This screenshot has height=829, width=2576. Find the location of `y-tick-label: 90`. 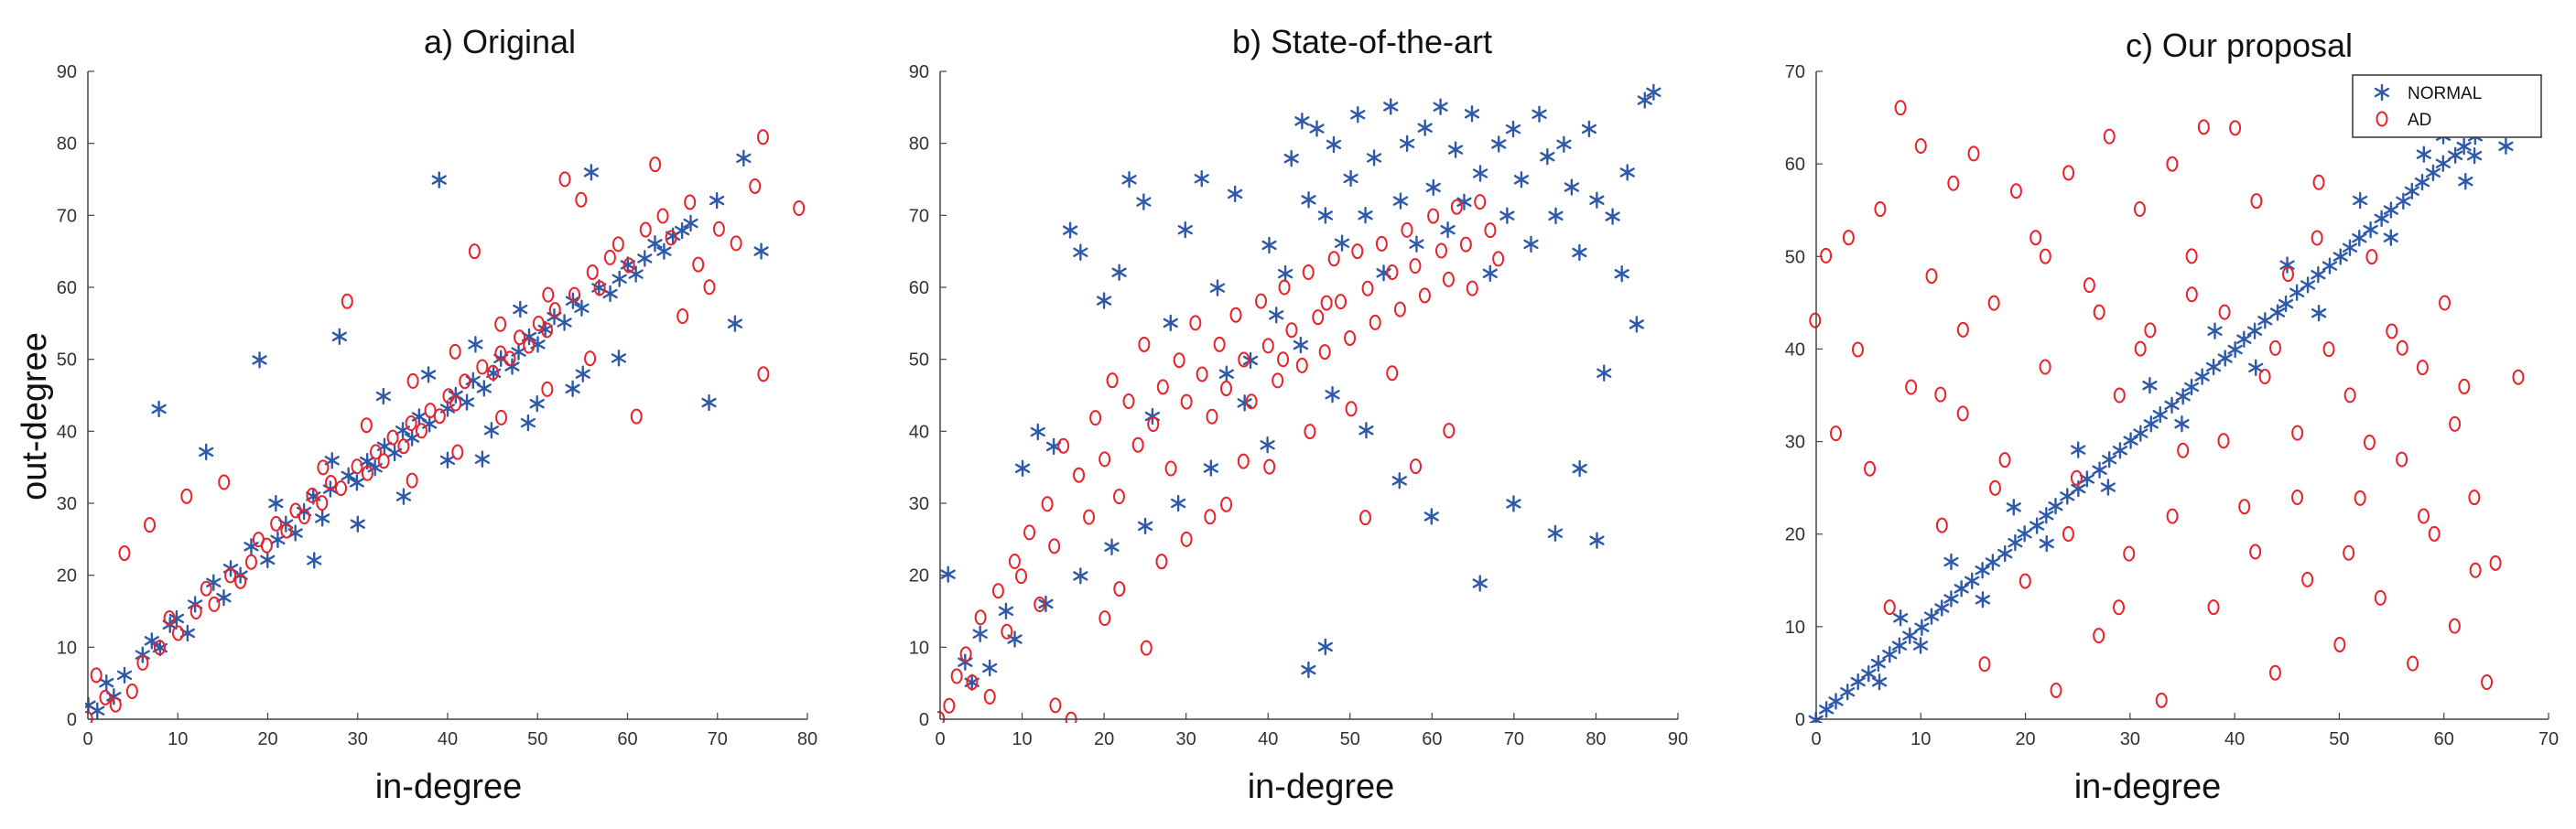

y-tick-label: 90 is located at coordinates (67, 72).